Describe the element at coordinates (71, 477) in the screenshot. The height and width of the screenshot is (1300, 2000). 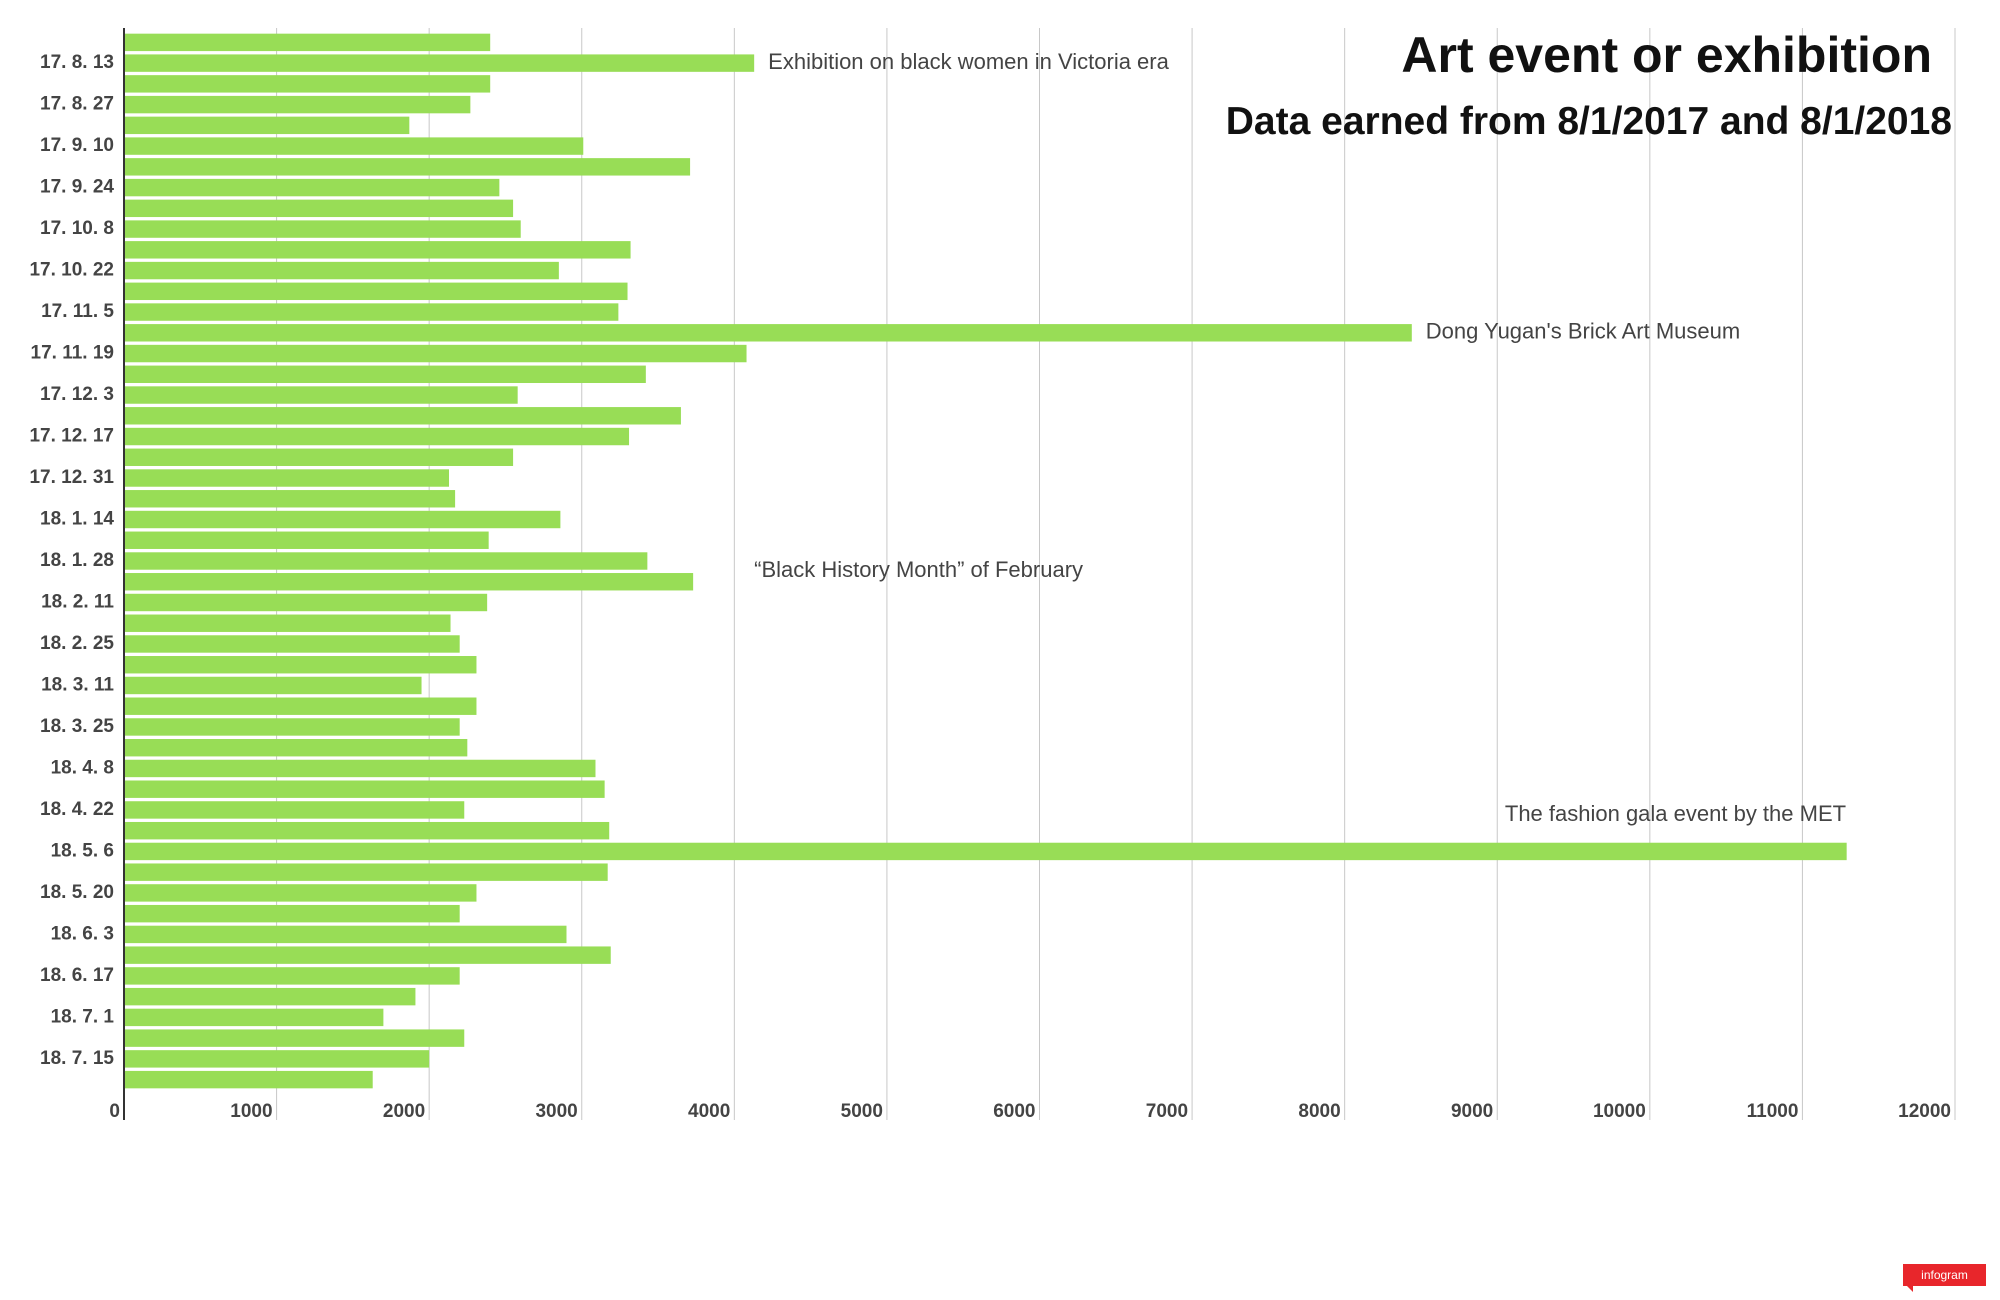
I see `y-tick-label: 17. 12. 31` at that location.